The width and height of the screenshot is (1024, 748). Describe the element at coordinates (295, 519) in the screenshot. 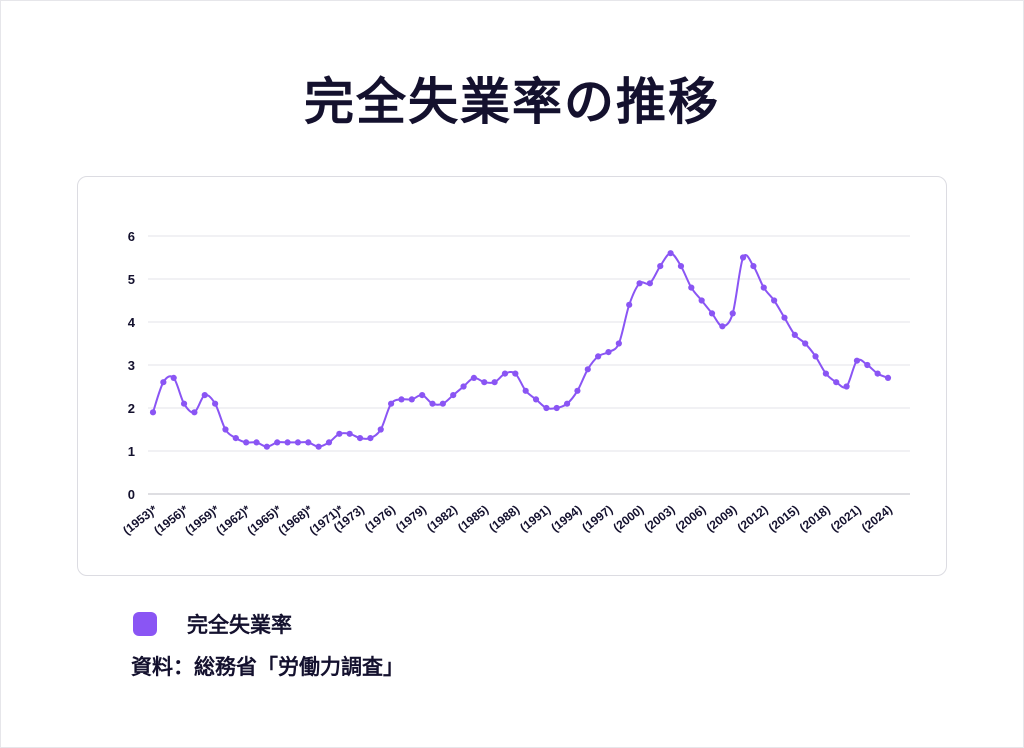

I see `x-tick-label: (1968)*` at that location.